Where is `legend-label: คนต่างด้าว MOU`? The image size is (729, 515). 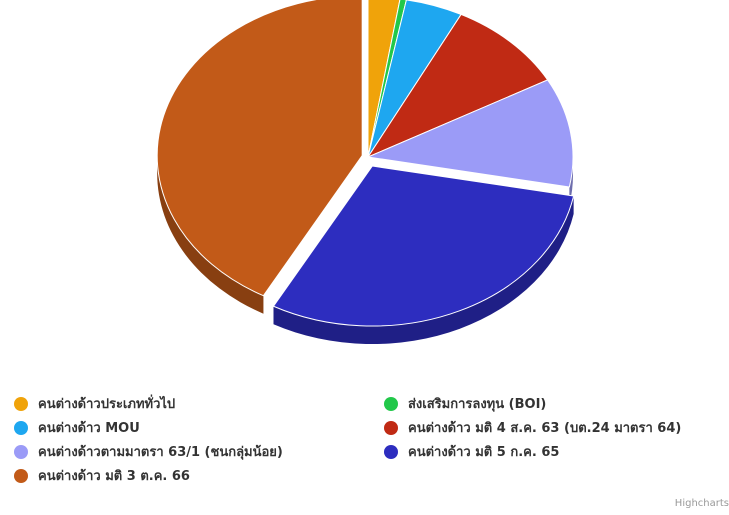 legend-label: คนต่างด้าว MOU is located at coordinates (89, 428).